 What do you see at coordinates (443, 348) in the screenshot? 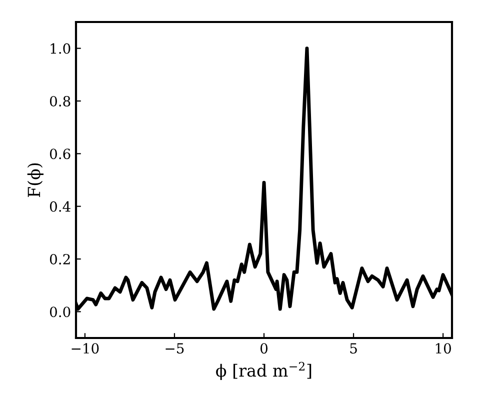
I see `x-tick-label: 10` at bounding box center [443, 348].